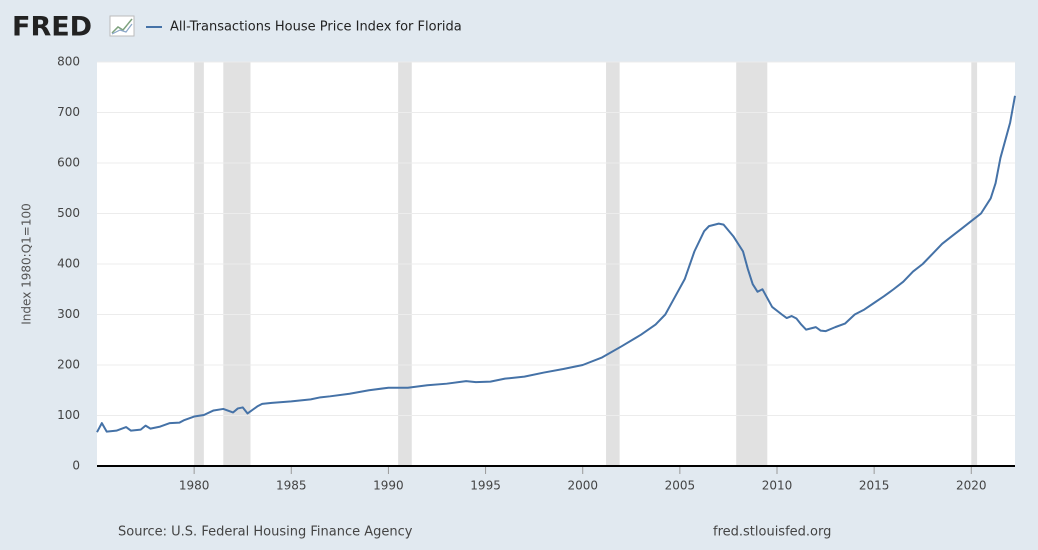 The image size is (1038, 550). What do you see at coordinates (680, 486) in the screenshot?
I see `x-tick-label: 2005` at bounding box center [680, 486].